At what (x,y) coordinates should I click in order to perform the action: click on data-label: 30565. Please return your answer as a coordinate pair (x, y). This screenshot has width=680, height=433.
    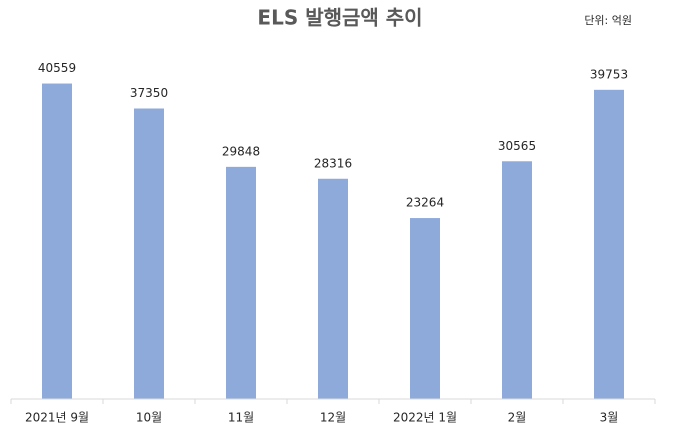
    Looking at the image, I should click on (517, 146).